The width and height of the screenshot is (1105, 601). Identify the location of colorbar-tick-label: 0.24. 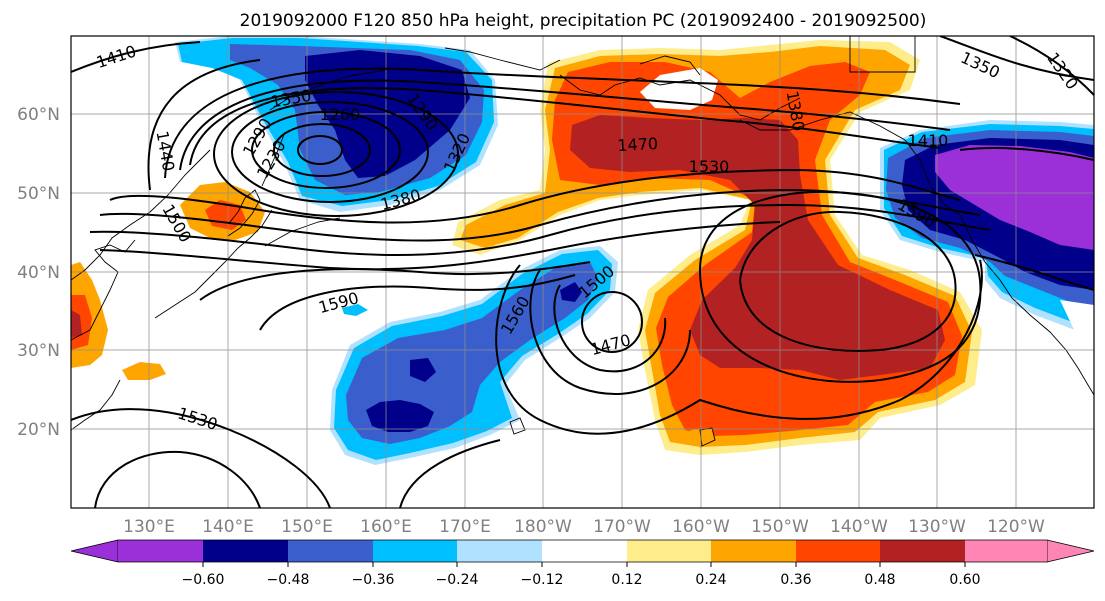
(710, 580).